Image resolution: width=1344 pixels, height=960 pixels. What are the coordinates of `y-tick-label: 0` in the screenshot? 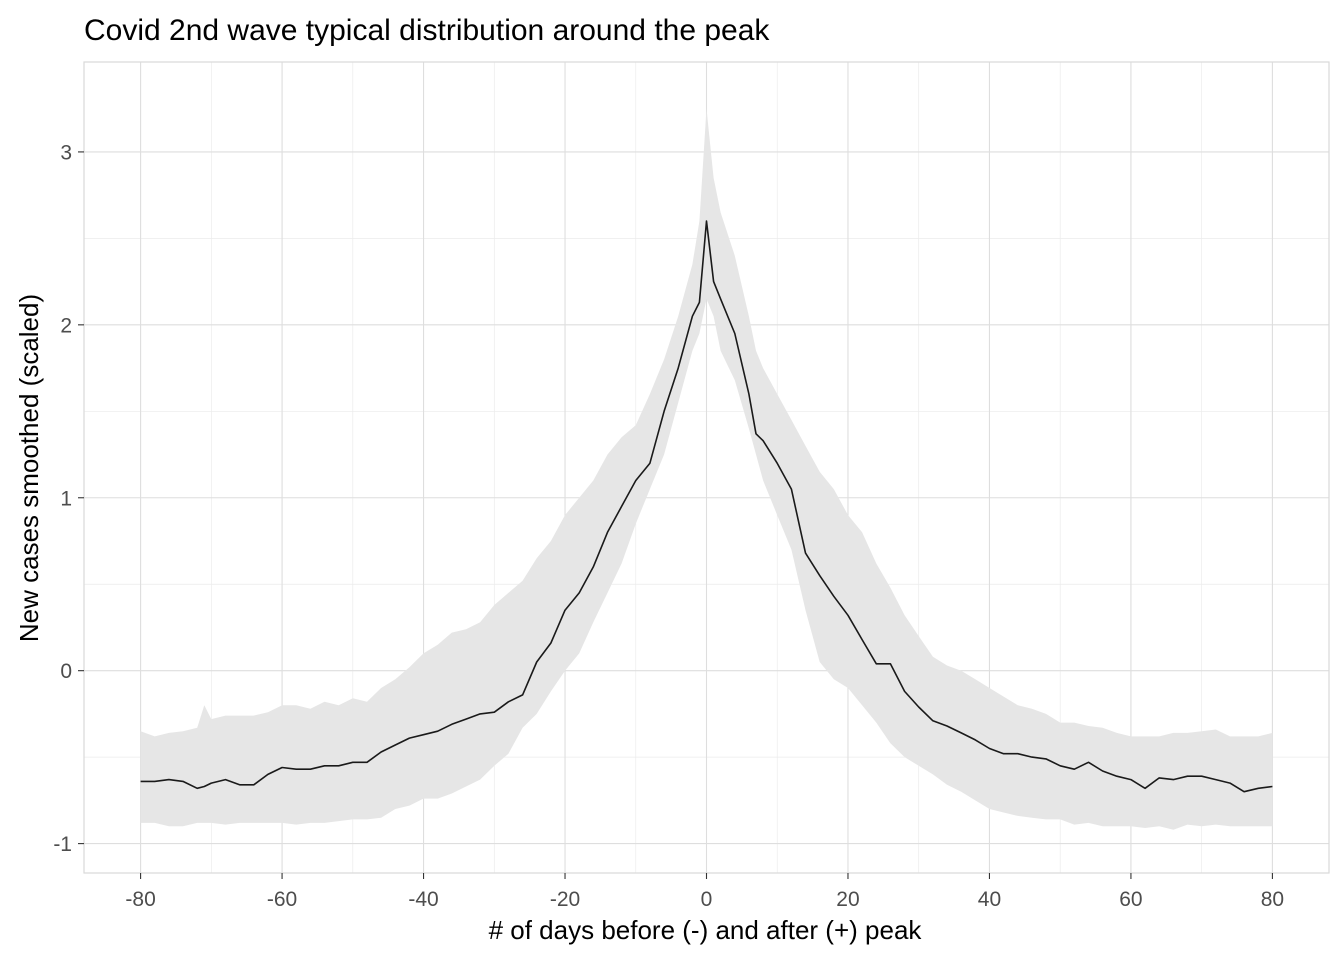 It's located at (66, 671).